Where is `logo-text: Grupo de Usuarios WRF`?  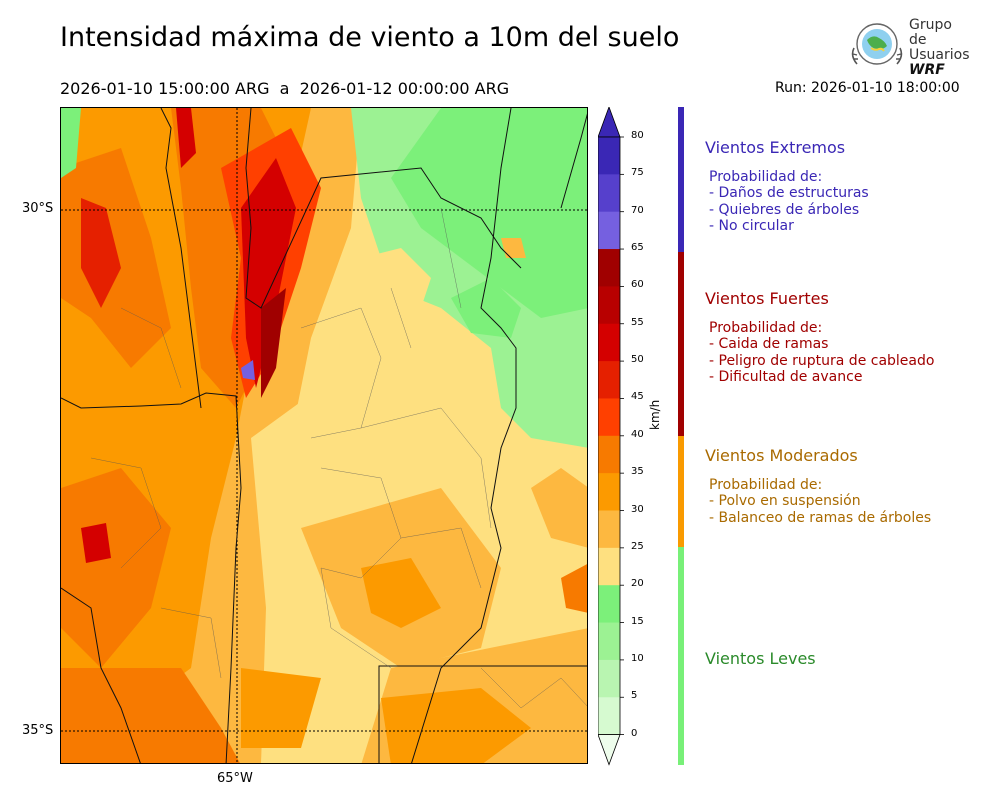
logo-text: Grupo de Usuarios WRF is located at coordinates (939, 48).